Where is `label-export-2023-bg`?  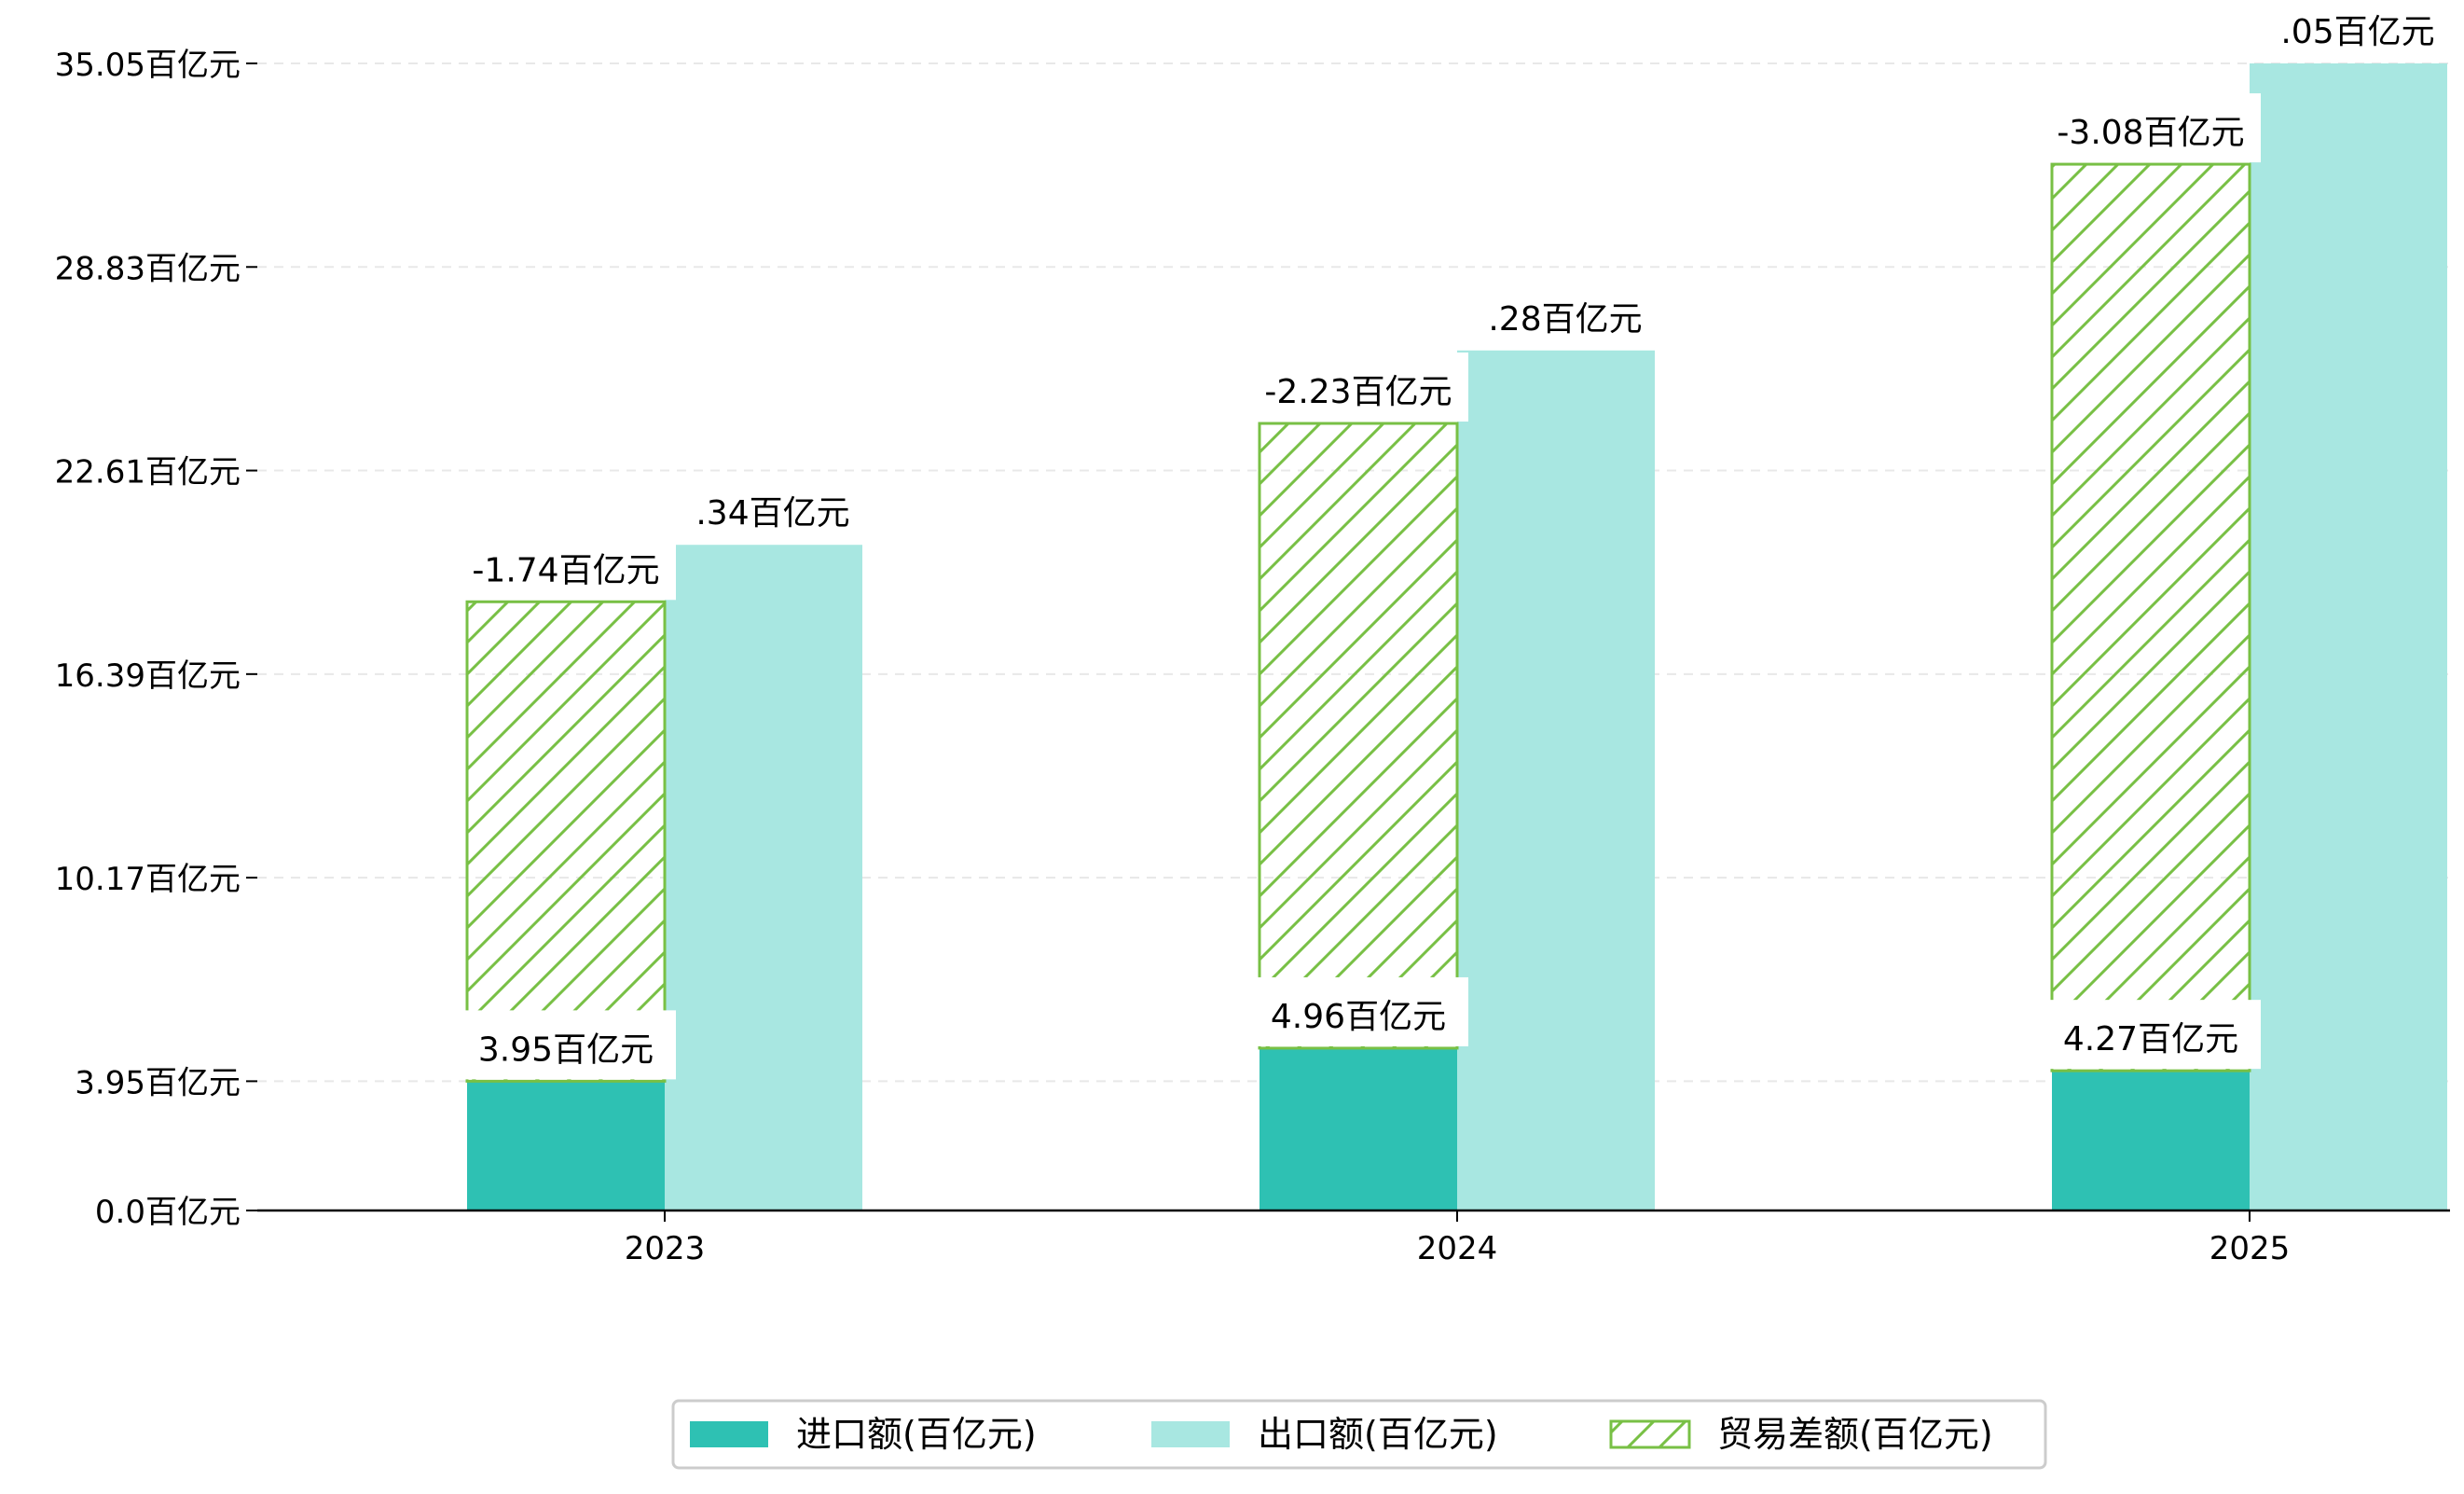
label-export-2023-bg is located at coordinates (773, 509).